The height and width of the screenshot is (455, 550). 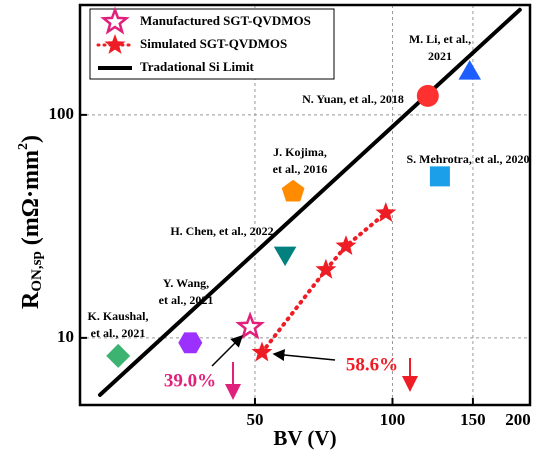 I want to click on trend-line, so click(x=324, y=283).